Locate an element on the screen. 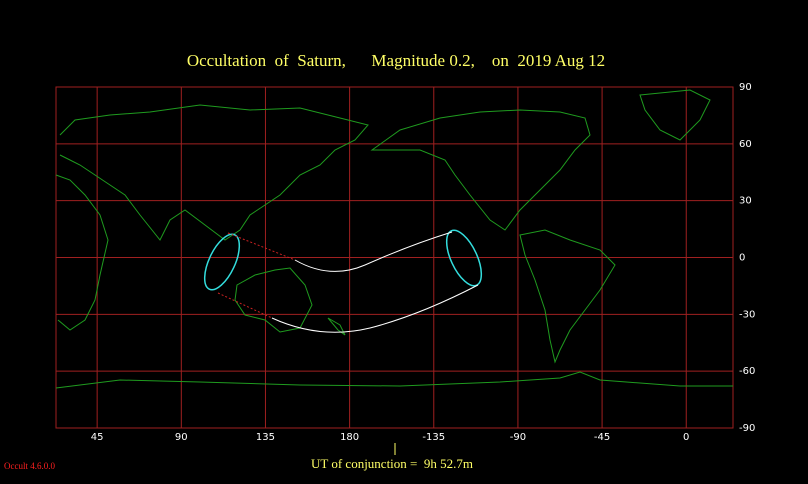 The height and width of the screenshot is (484, 808). occultation-path is located at coordinates (343, 281).